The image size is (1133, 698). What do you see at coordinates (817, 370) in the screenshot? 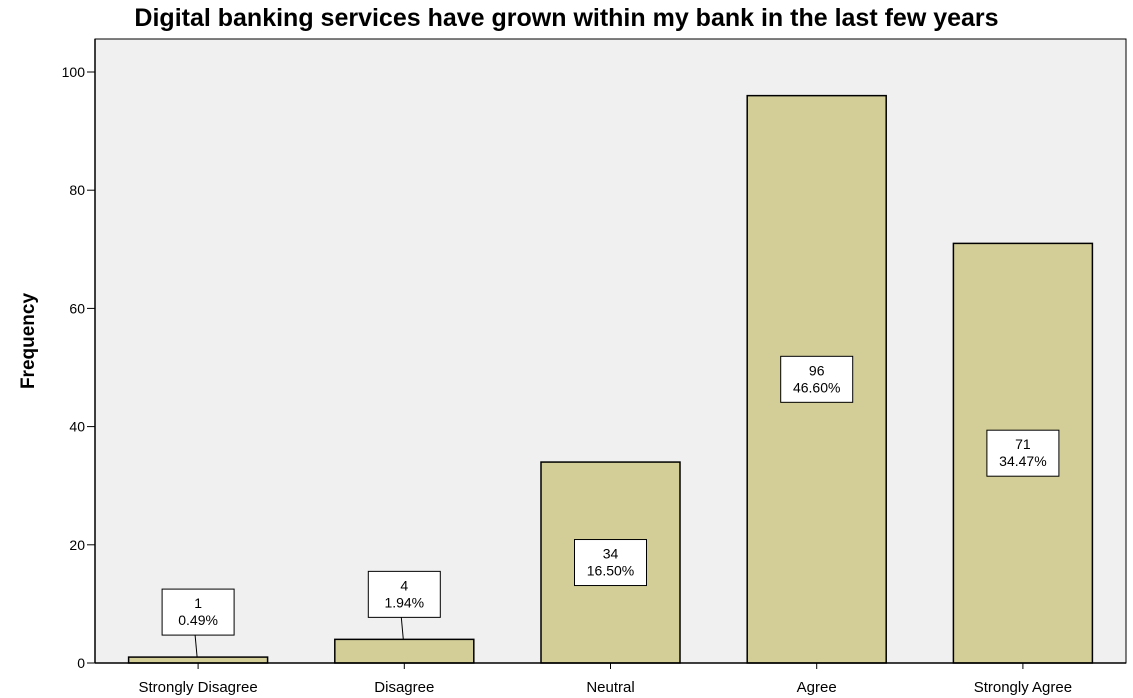
I see `data-label-count: 96` at bounding box center [817, 370].